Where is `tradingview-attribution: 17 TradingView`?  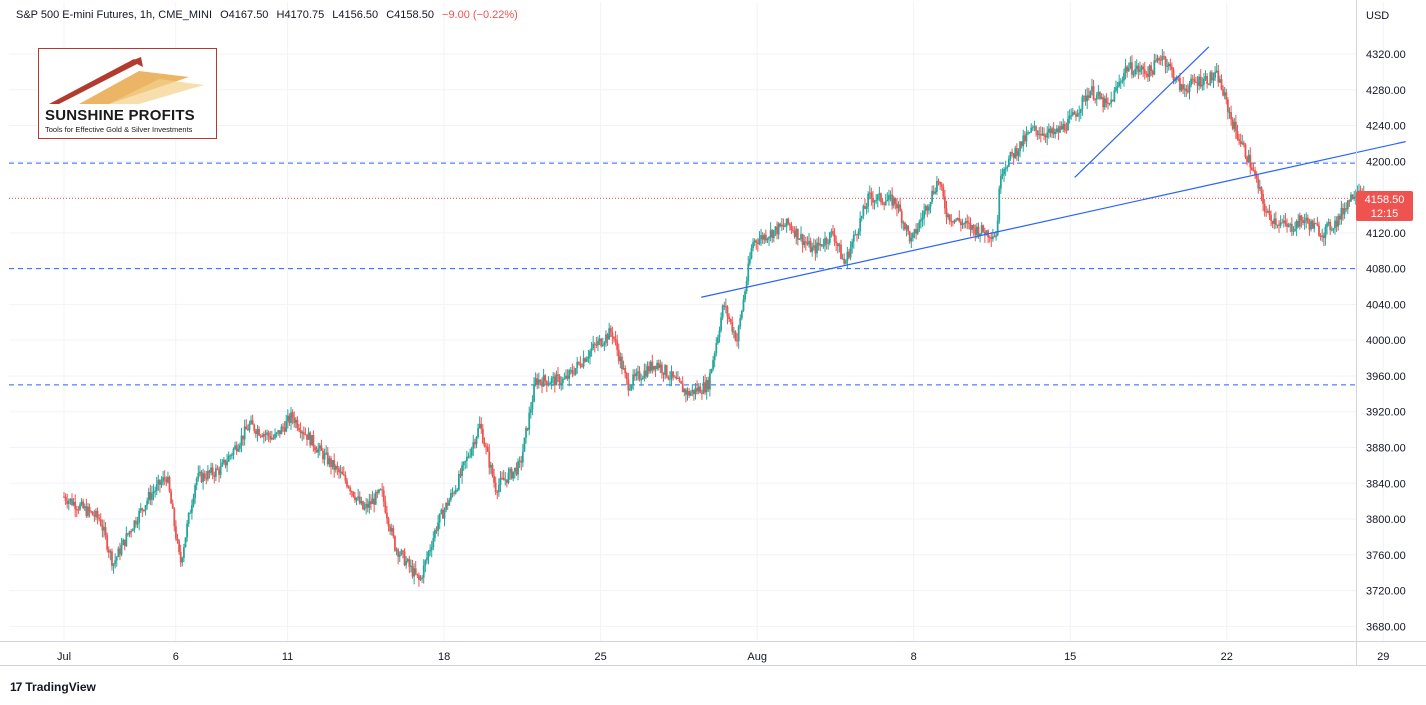
tradingview-attribution: 17 TradingView is located at coordinates (53, 687).